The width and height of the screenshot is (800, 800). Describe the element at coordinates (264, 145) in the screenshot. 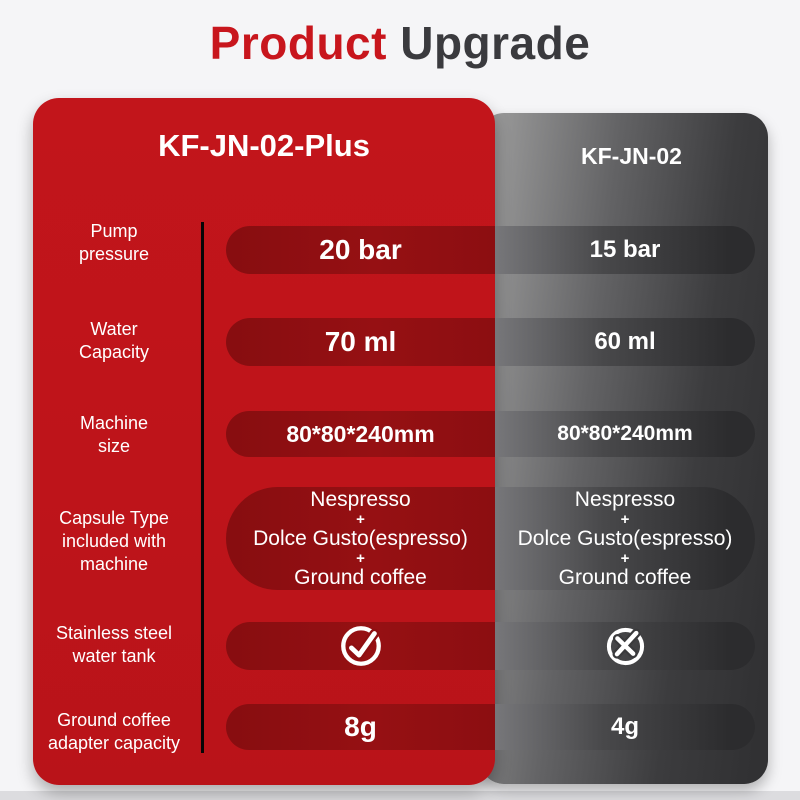

I see `new-model-header: KF-JN-02-Plus` at that location.